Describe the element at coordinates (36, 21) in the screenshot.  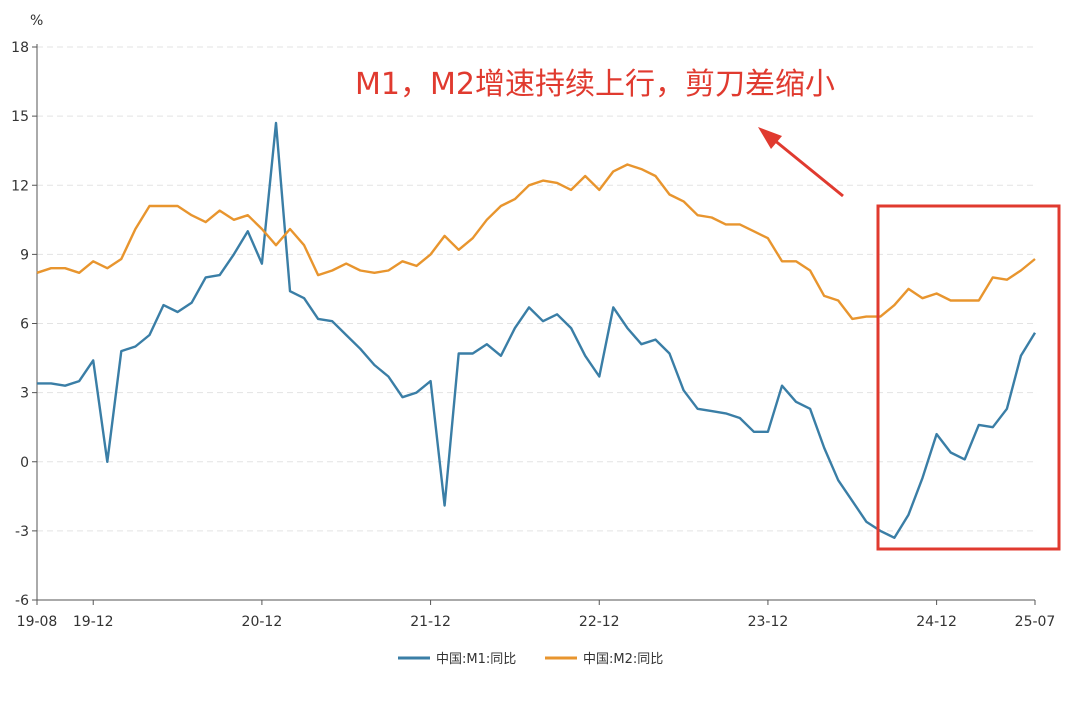
I see `y-axis-unit-label: %` at that location.